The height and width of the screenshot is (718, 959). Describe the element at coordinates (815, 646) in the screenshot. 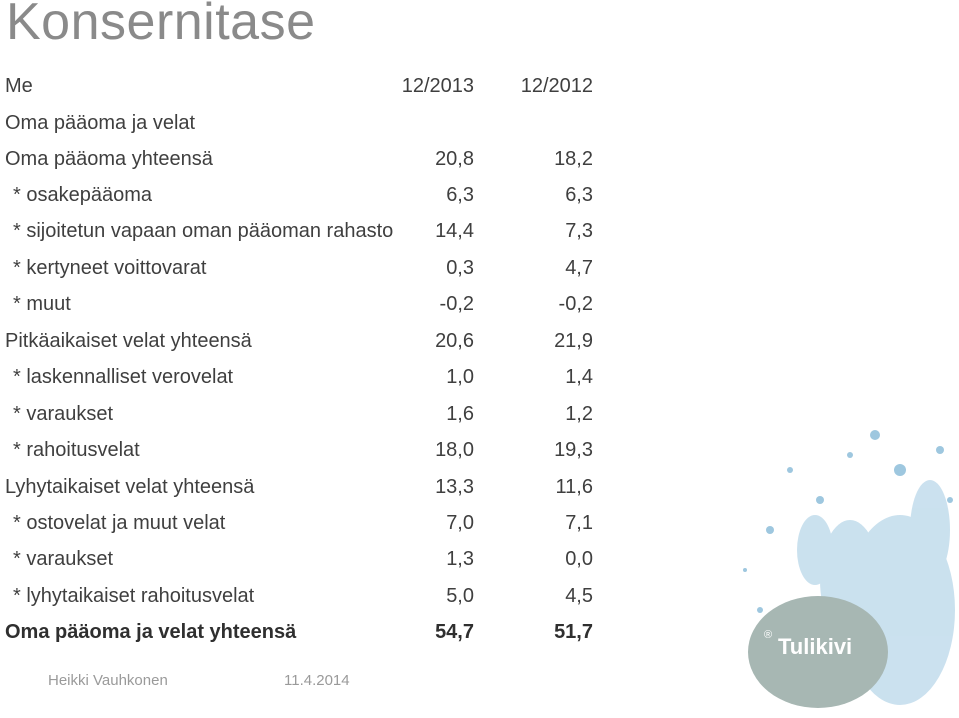

I see `tulikivi-logo: Tulikivi` at that location.